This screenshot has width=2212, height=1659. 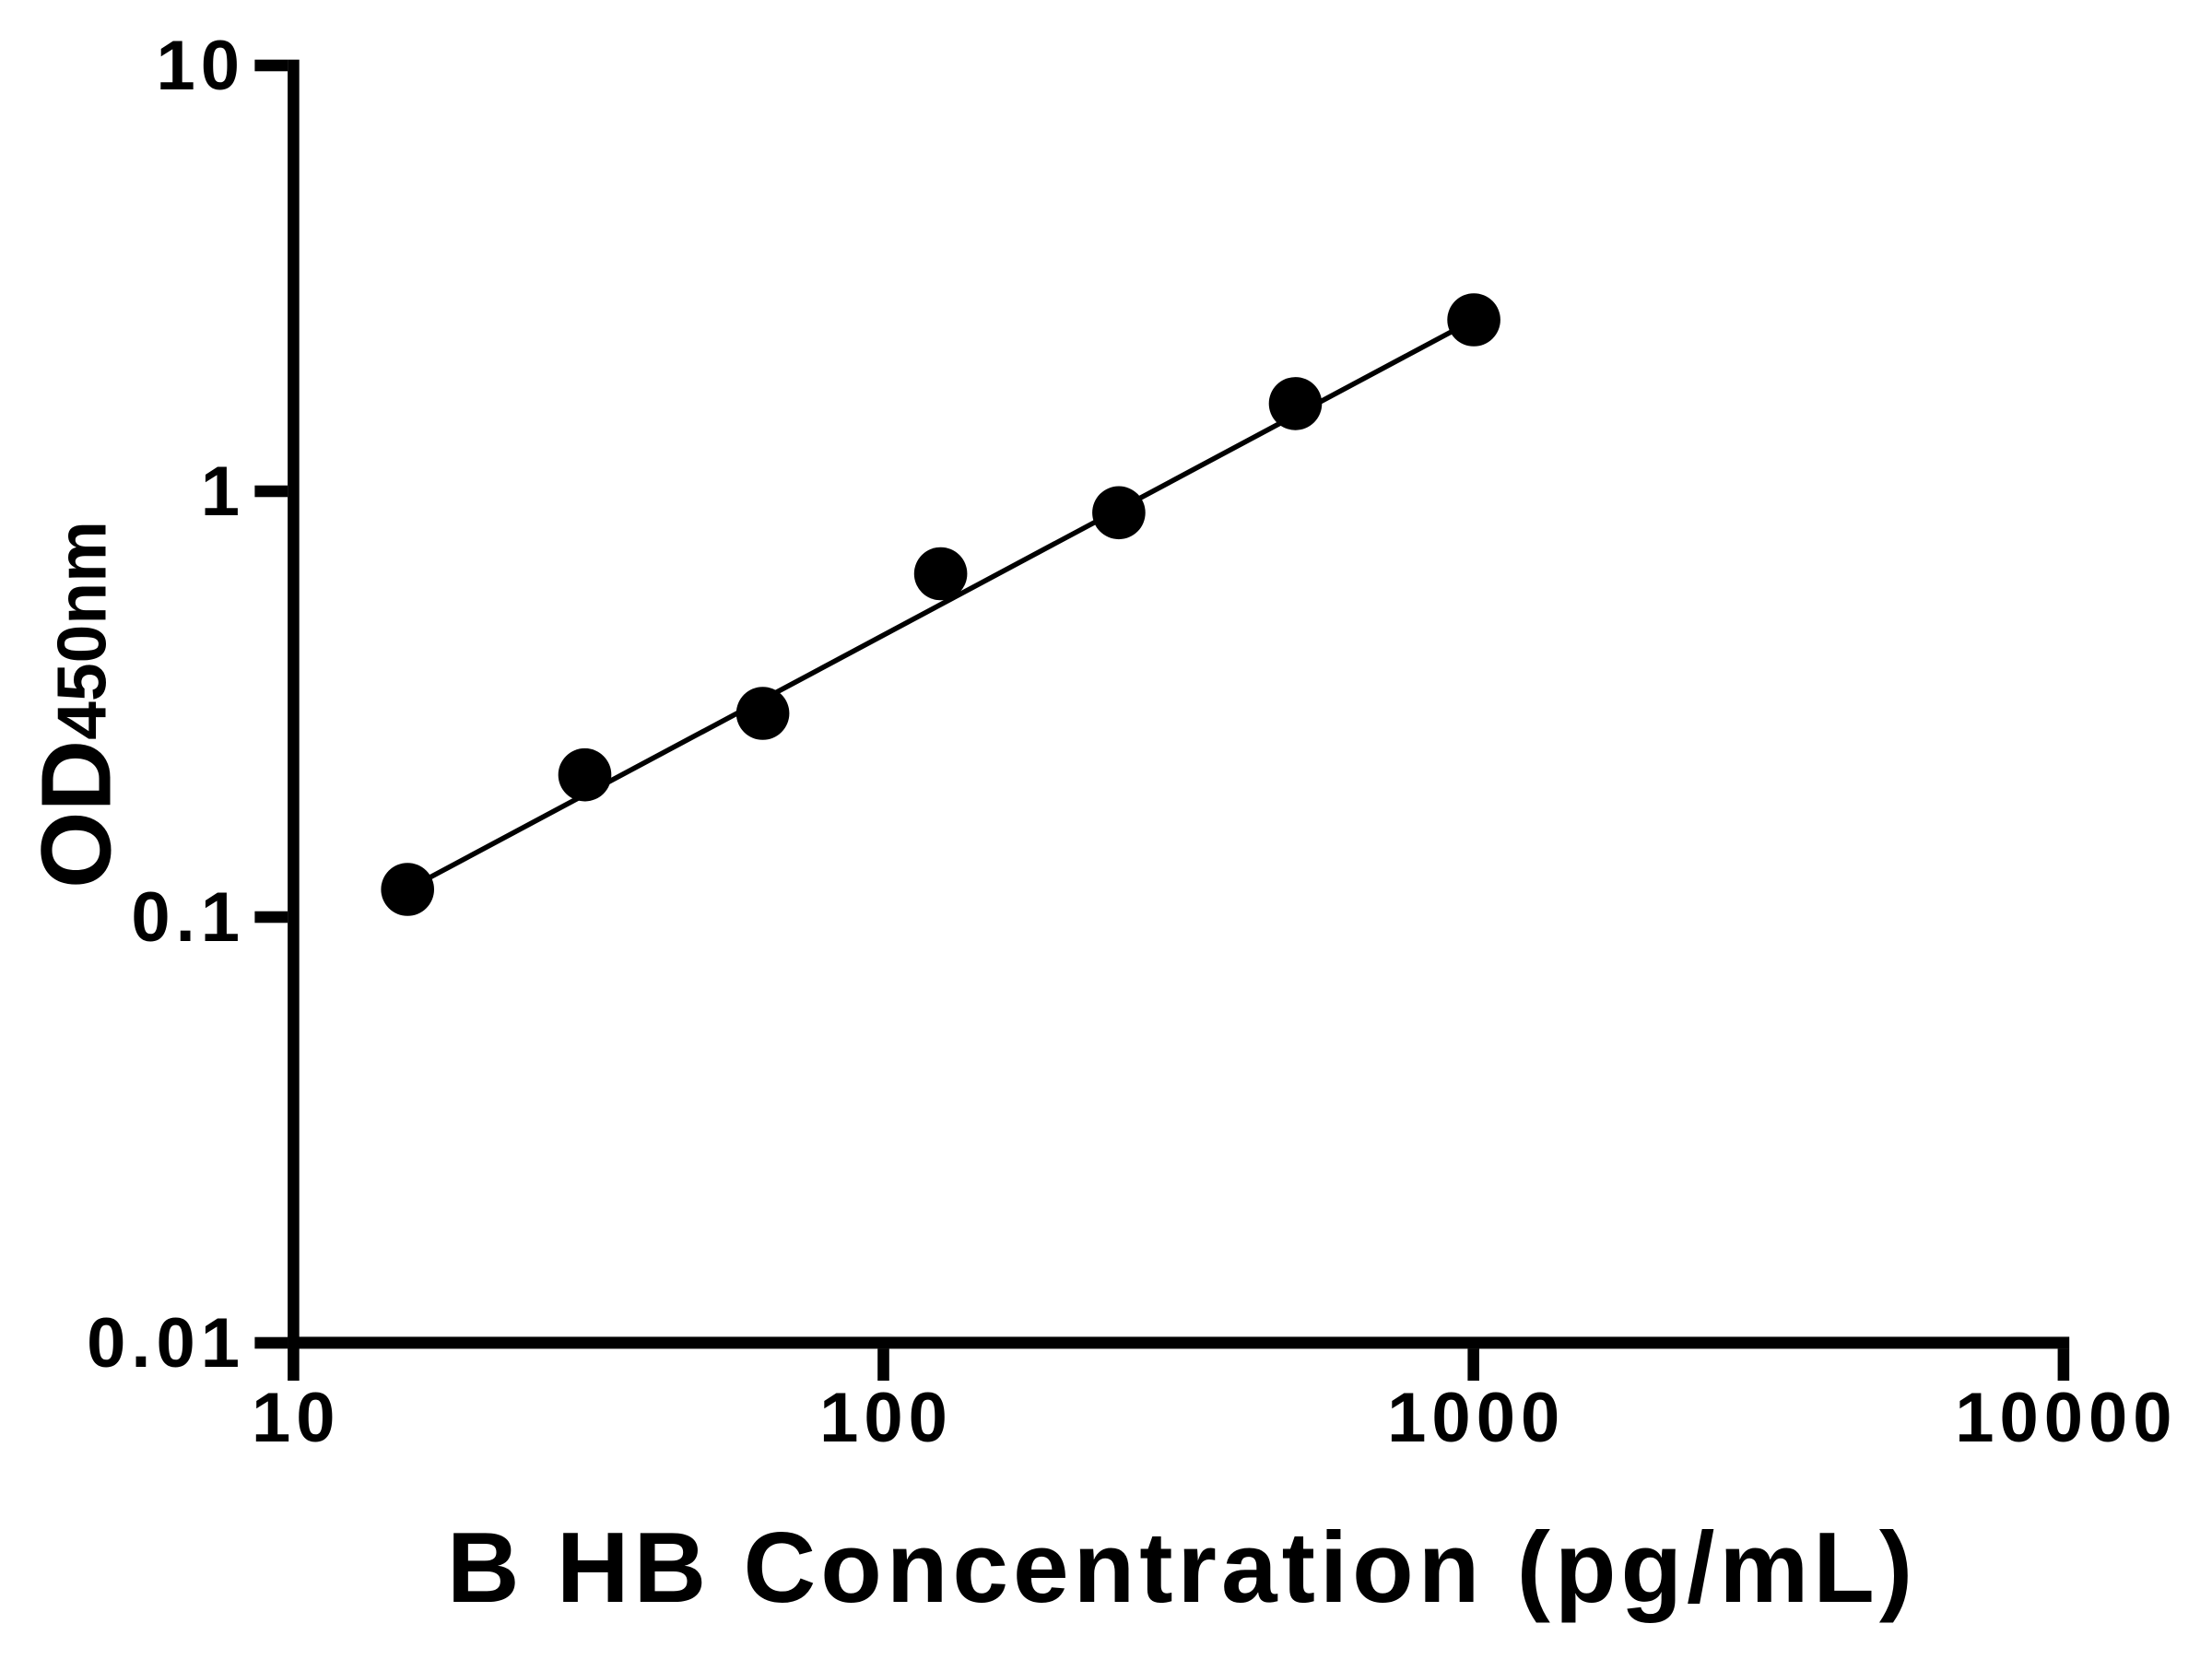 I want to click on svg-text: 1, so click(x=223, y=492).